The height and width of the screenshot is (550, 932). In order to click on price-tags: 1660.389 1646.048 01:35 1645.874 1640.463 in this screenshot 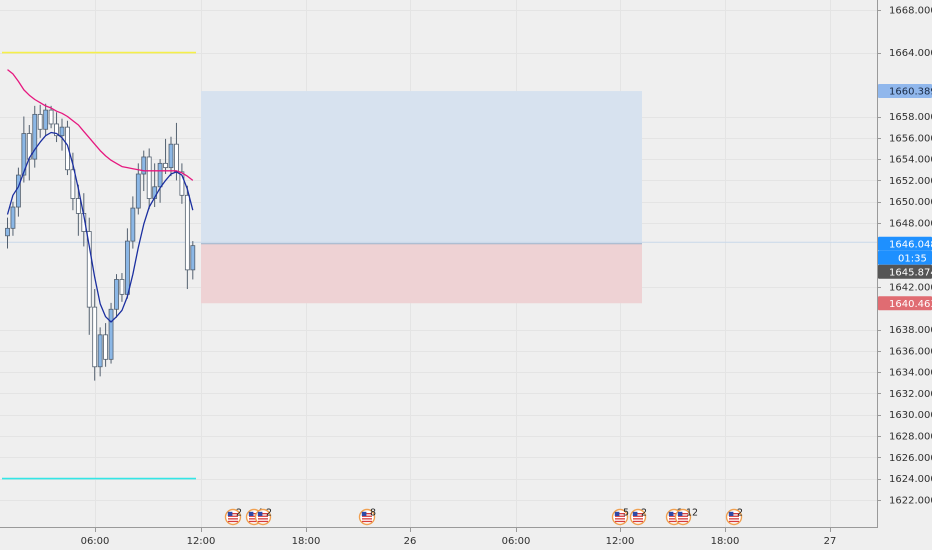, I will do `click(905, 197)`.